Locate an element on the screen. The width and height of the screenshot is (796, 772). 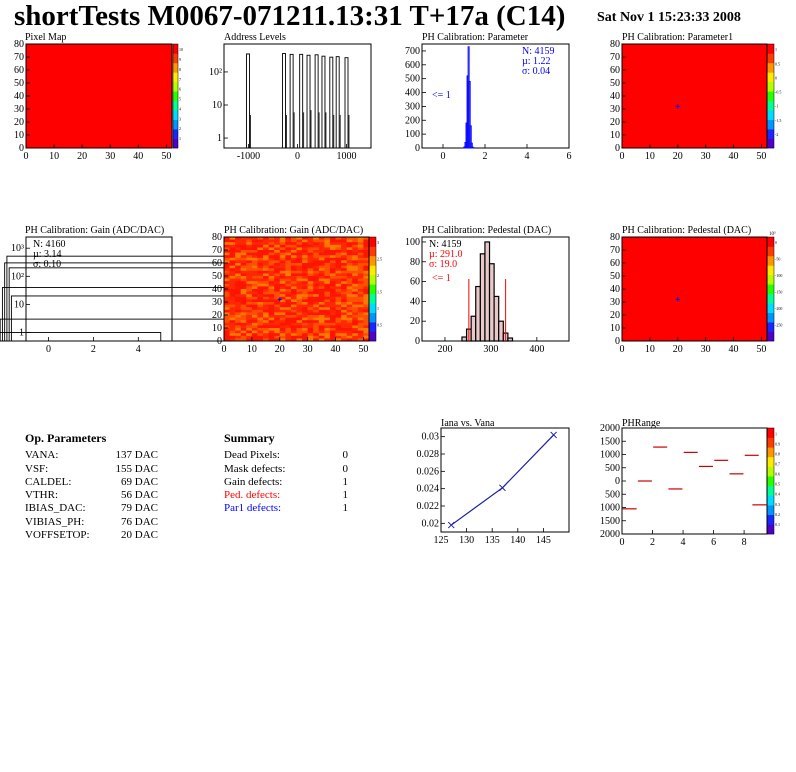
x-tick-label: 4 is located at coordinates (138, 349).